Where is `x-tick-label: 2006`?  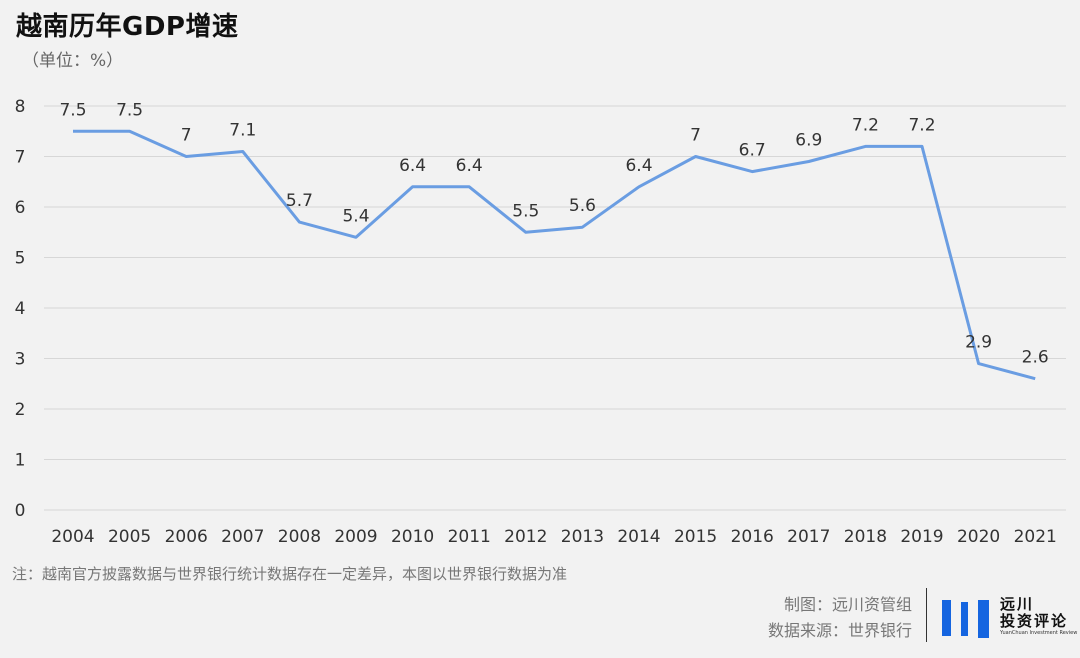 x-tick-label: 2006 is located at coordinates (186, 537).